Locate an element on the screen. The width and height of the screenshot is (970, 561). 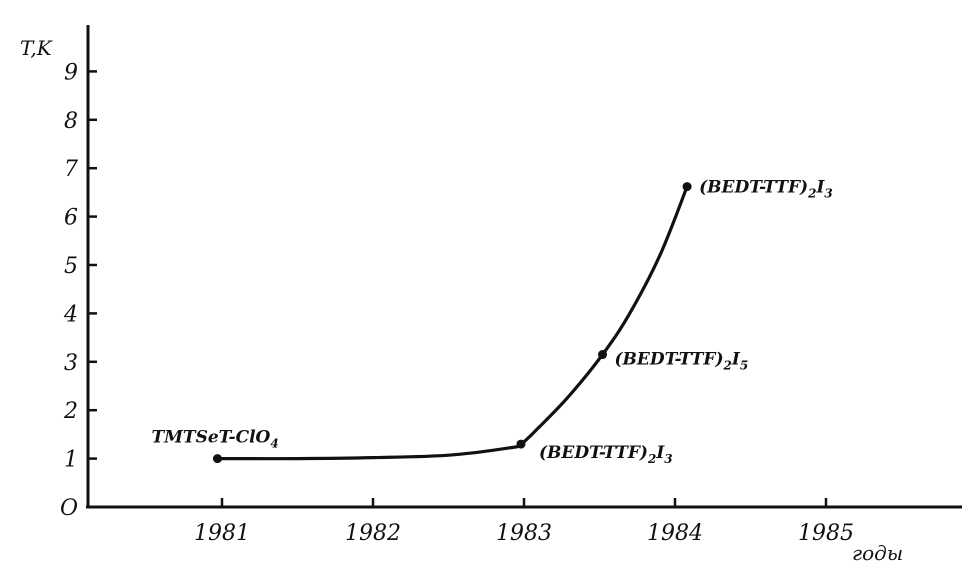
y-tick-label: 8 is located at coordinates (71, 121).